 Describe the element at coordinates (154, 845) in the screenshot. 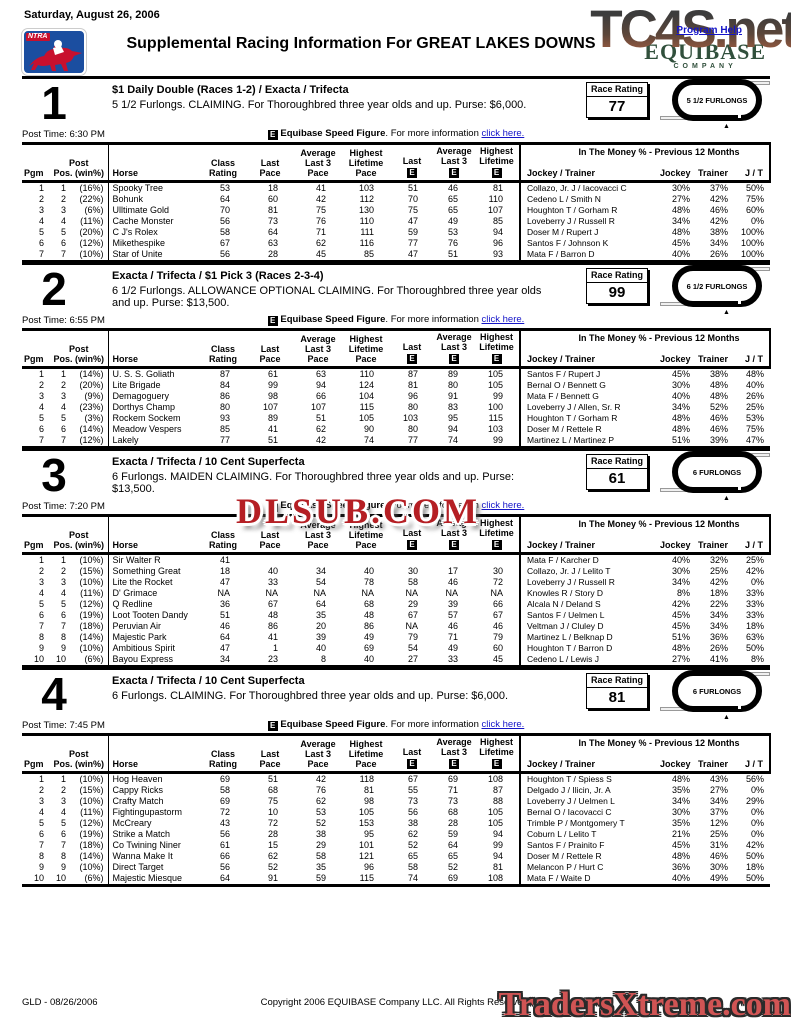

I see `horse-name-cell: Co Twining Niner` at that location.